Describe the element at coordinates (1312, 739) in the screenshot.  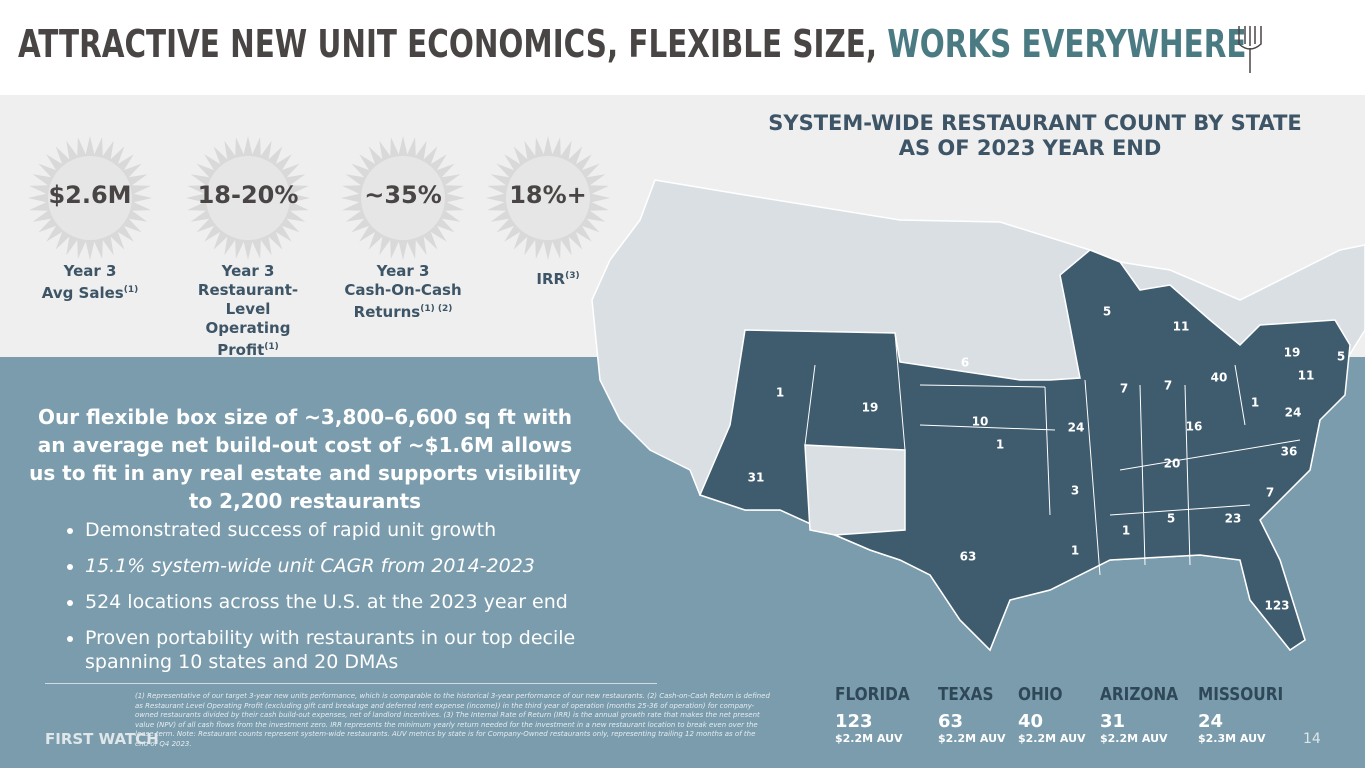
I see `page-number: 14` at that location.